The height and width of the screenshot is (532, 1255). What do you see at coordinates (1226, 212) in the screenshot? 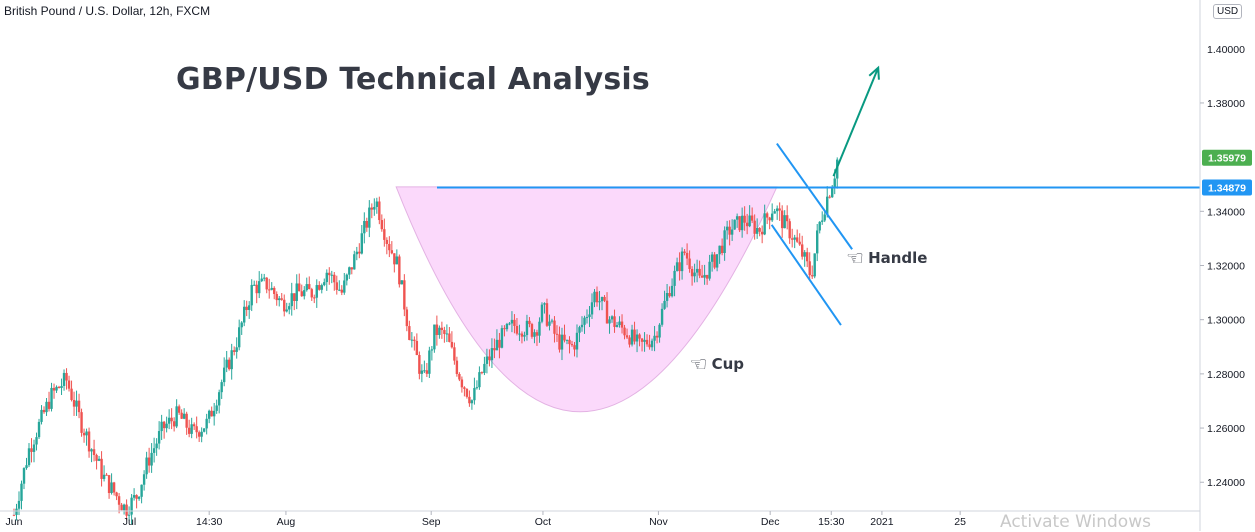
I see `y-tick-label: 1.34000` at bounding box center [1226, 212].